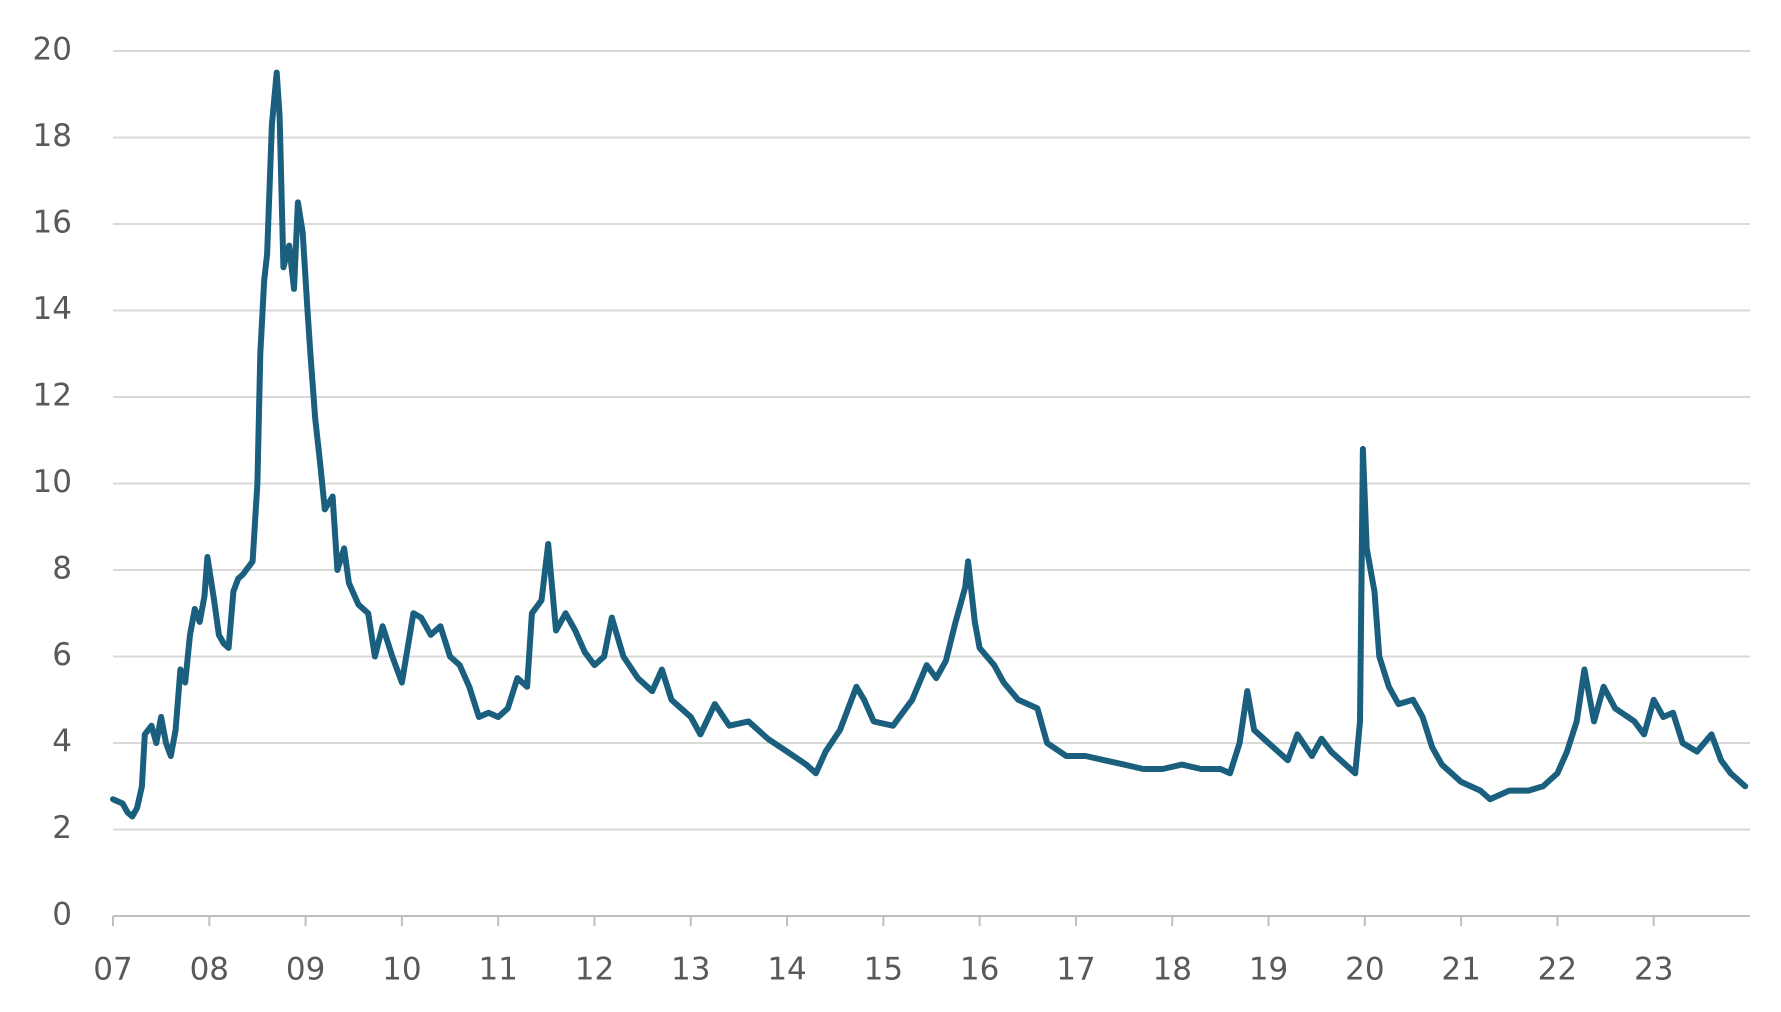 The height and width of the screenshot is (1012, 1781). Describe the element at coordinates (62, 569) in the screenshot. I see `y-tick-label: 8` at that location.